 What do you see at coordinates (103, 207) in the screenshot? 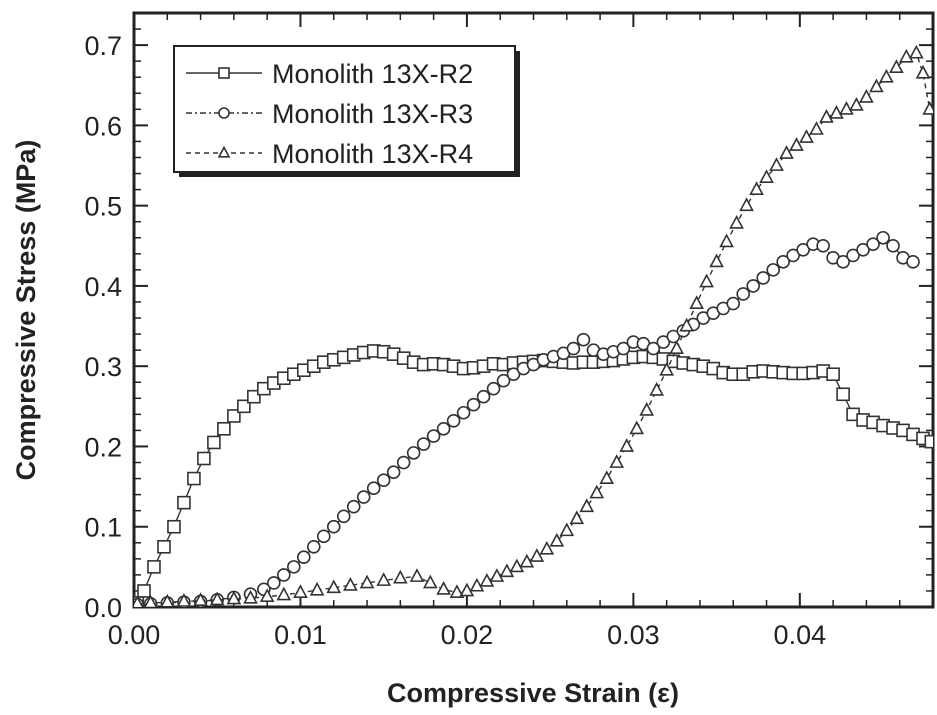
I see `y-tick-label: 0.5` at bounding box center [103, 207].